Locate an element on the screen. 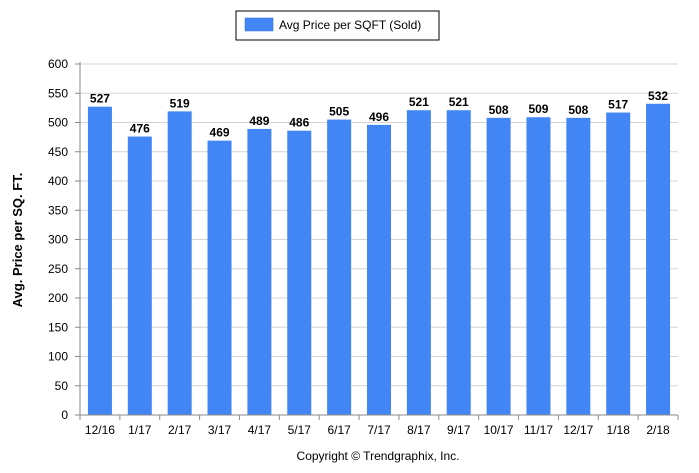 The height and width of the screenshot is (473, 699). y-tick-label: 100 is located at coordinates (58, 357).